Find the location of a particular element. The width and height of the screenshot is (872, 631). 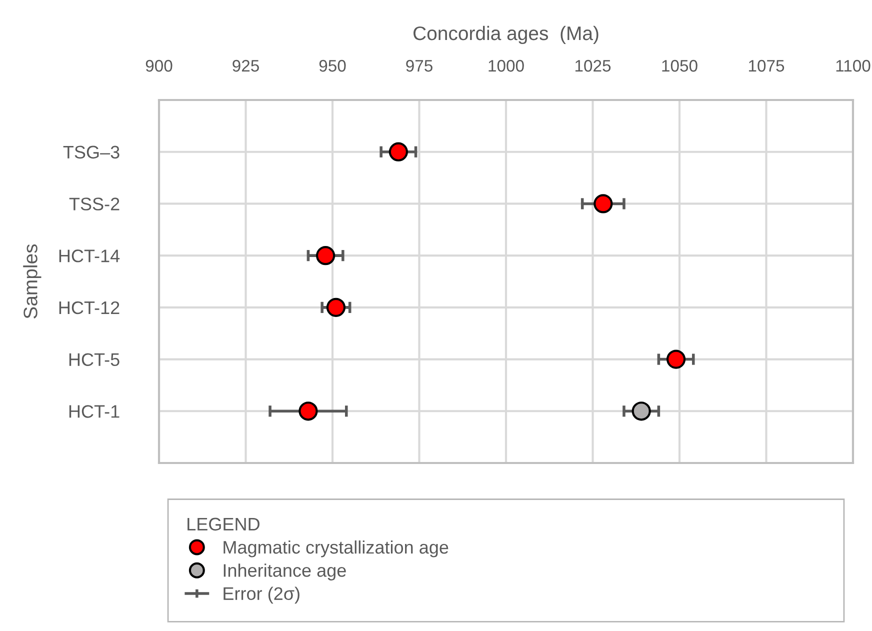

y-tick-label: HCT-12 is located at coordinates (89, 307).